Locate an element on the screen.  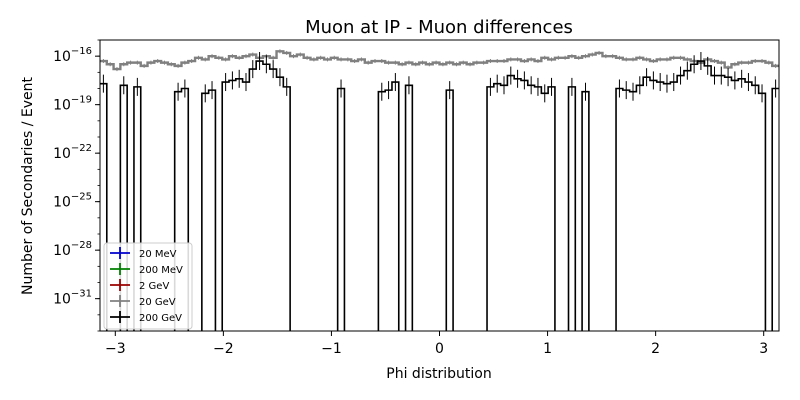
legend: 20 MeV 200 MeV 2 GeV 20 GeV 200 GeV is located at coordinates (148, 286).